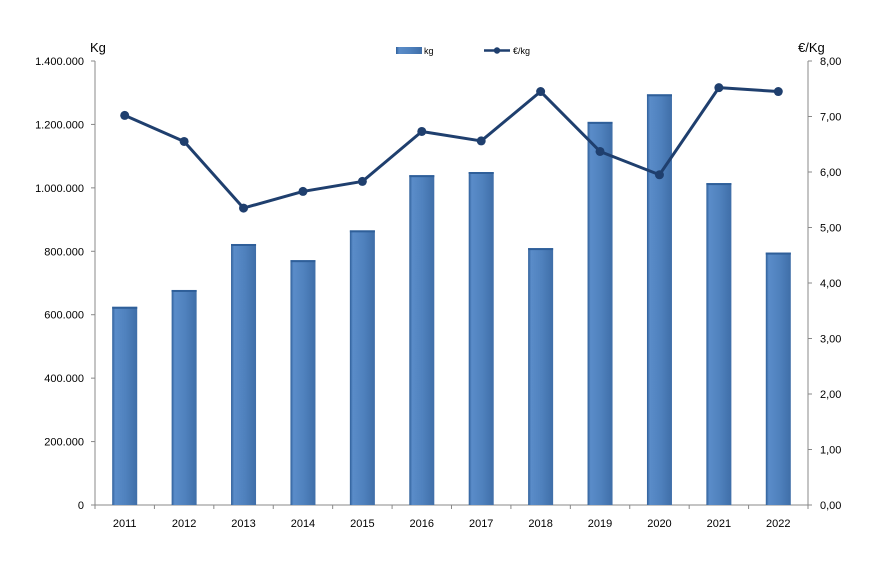 The height and width of the screenshot is (579, 892). I want to click on legend-line-marker, so click(497, 50).